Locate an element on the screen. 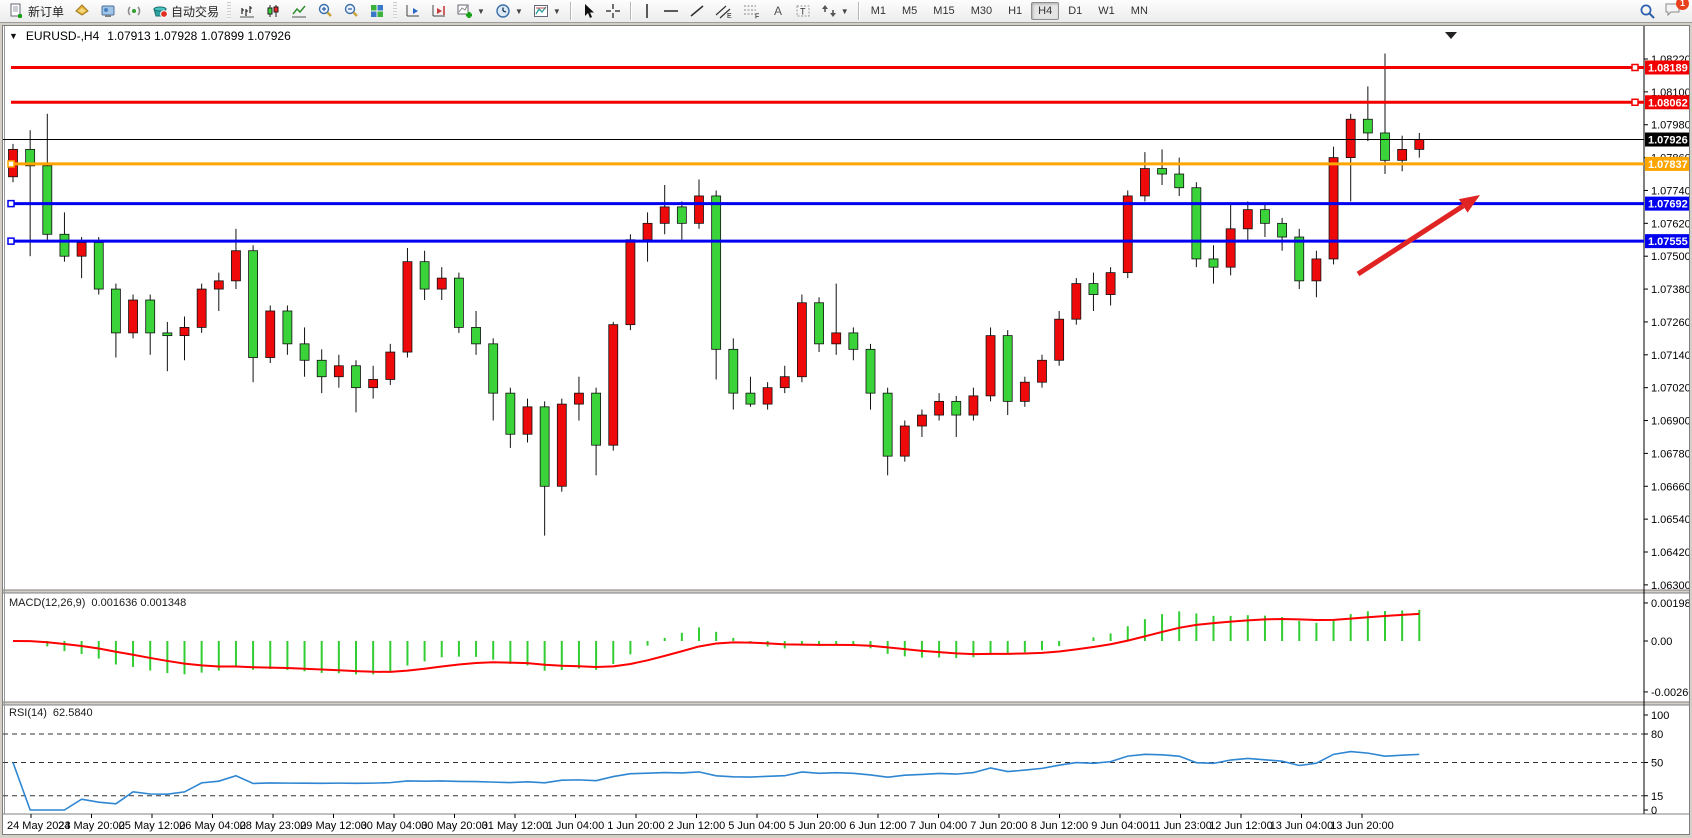 This screenshot has height=838, width=1692. zoom-in-icon is located at coordinates (325, 10).